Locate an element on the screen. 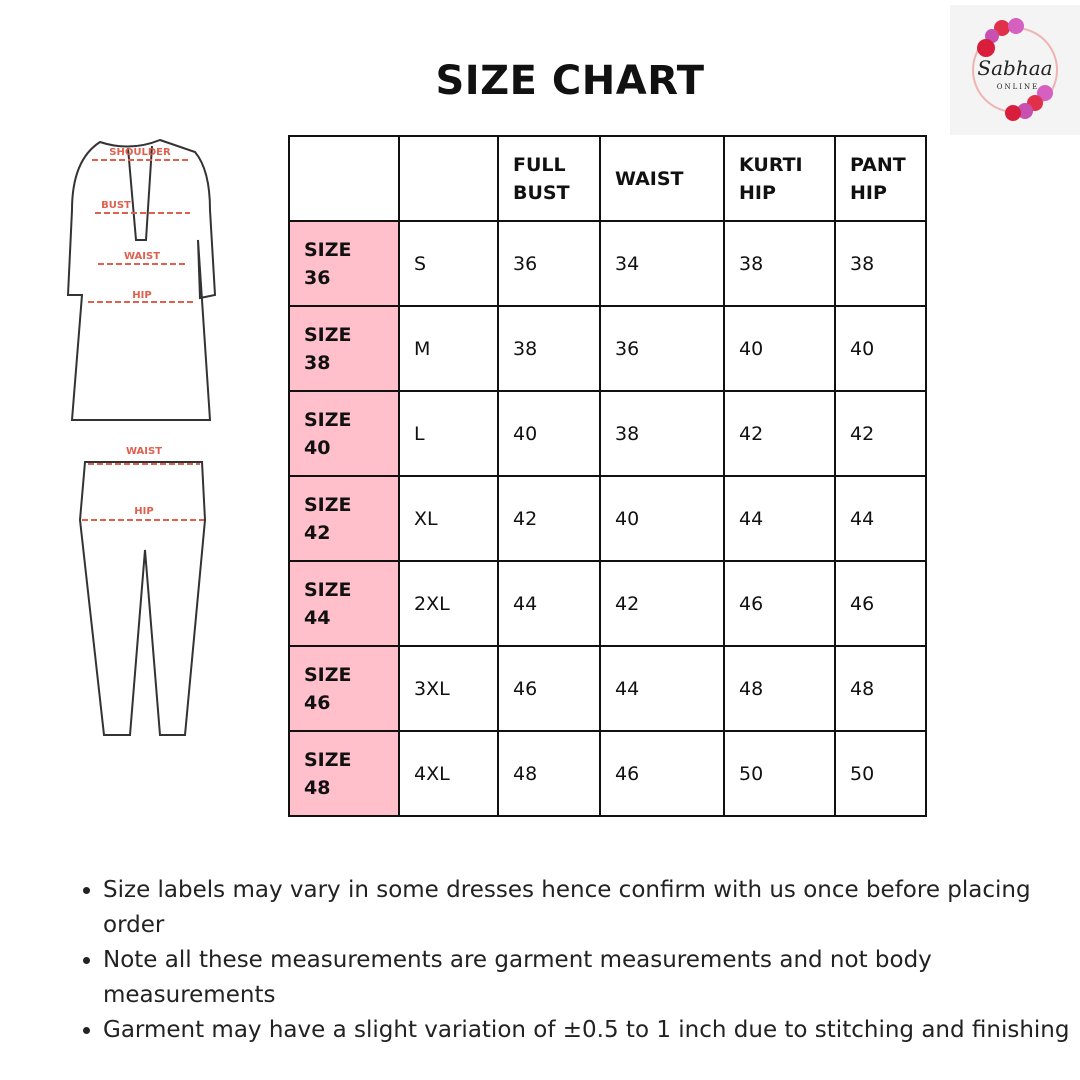 This screenshot has width=1080, height=1080. table-row: SIZE 36 S 36 34 38 38 is located at coordinates (607, 263).